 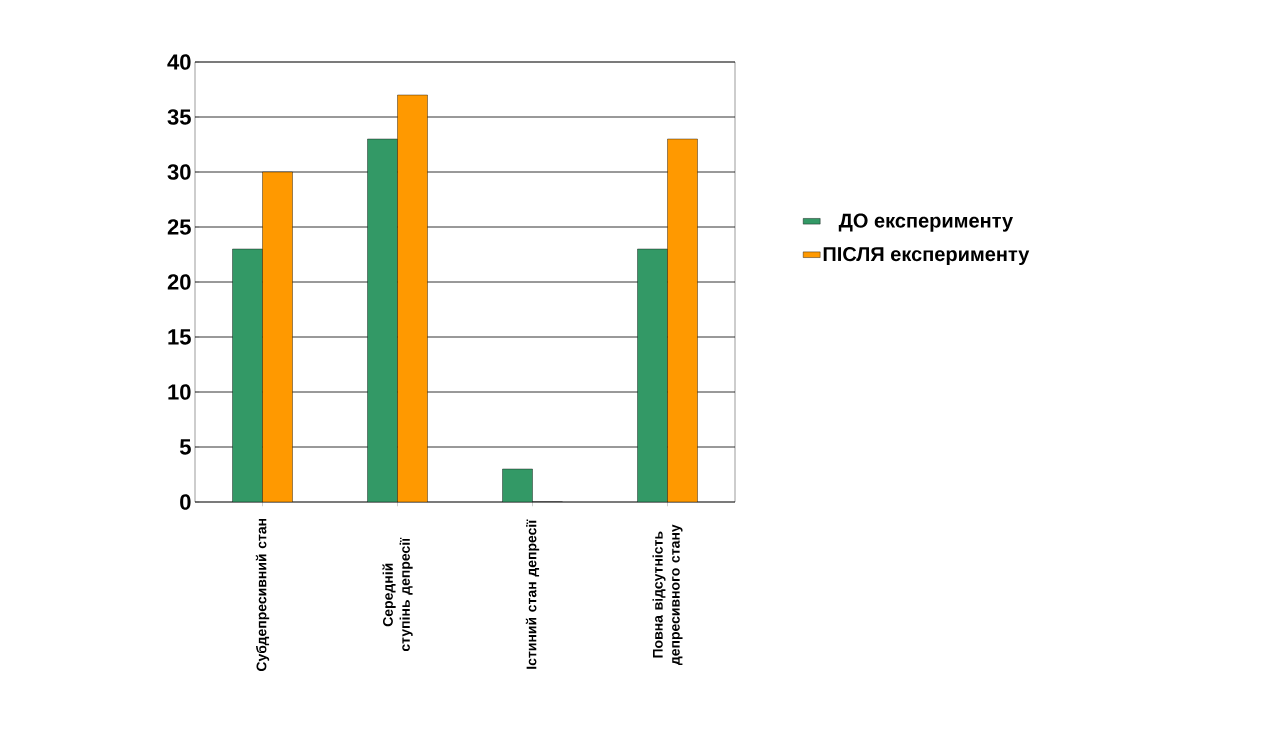 What do you see at coordinates (179, 62) in the screenshot?
I see `y-tick-label: 40` at bounding box center [179, 62].